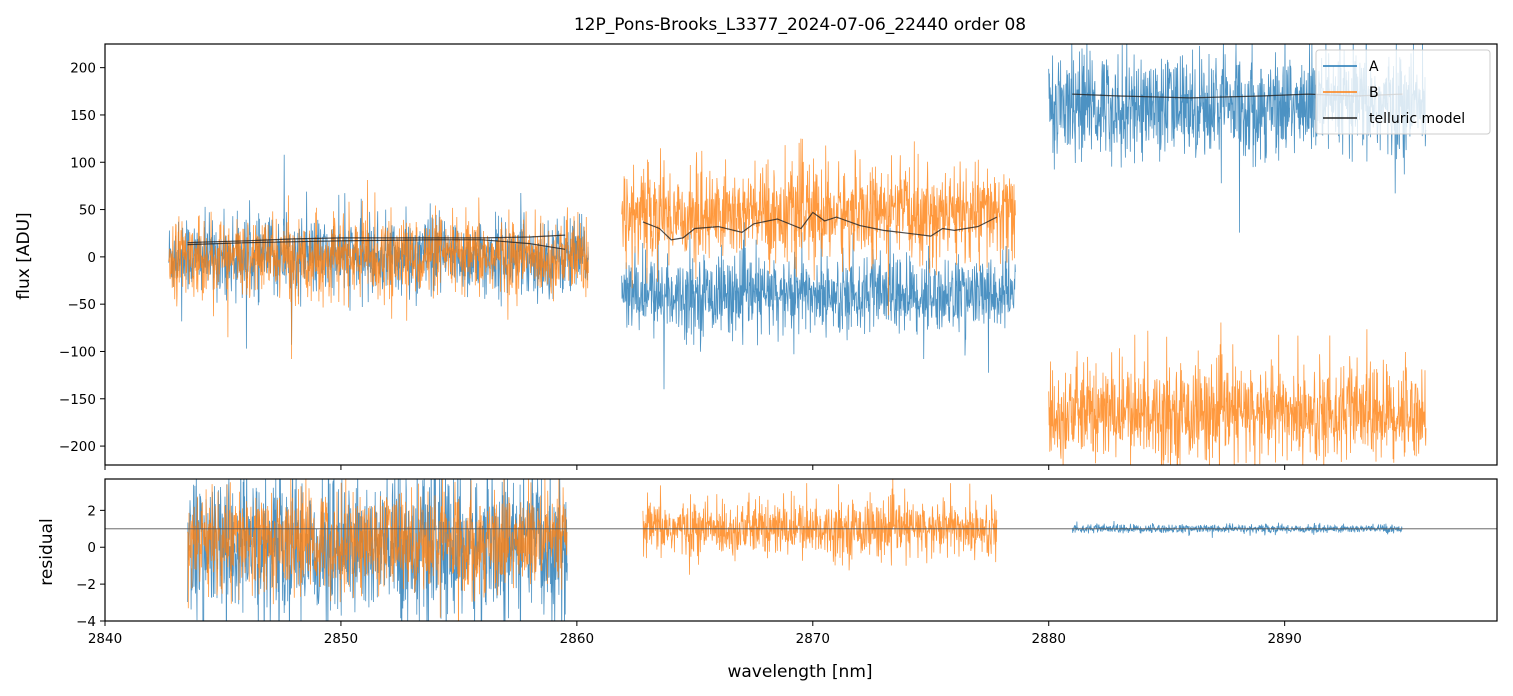 This screenshot has width=1513, height=696. Describe the element at coordinates (1049, 639) in the screenshot. I see `x-tick-label: 2880` at that location.